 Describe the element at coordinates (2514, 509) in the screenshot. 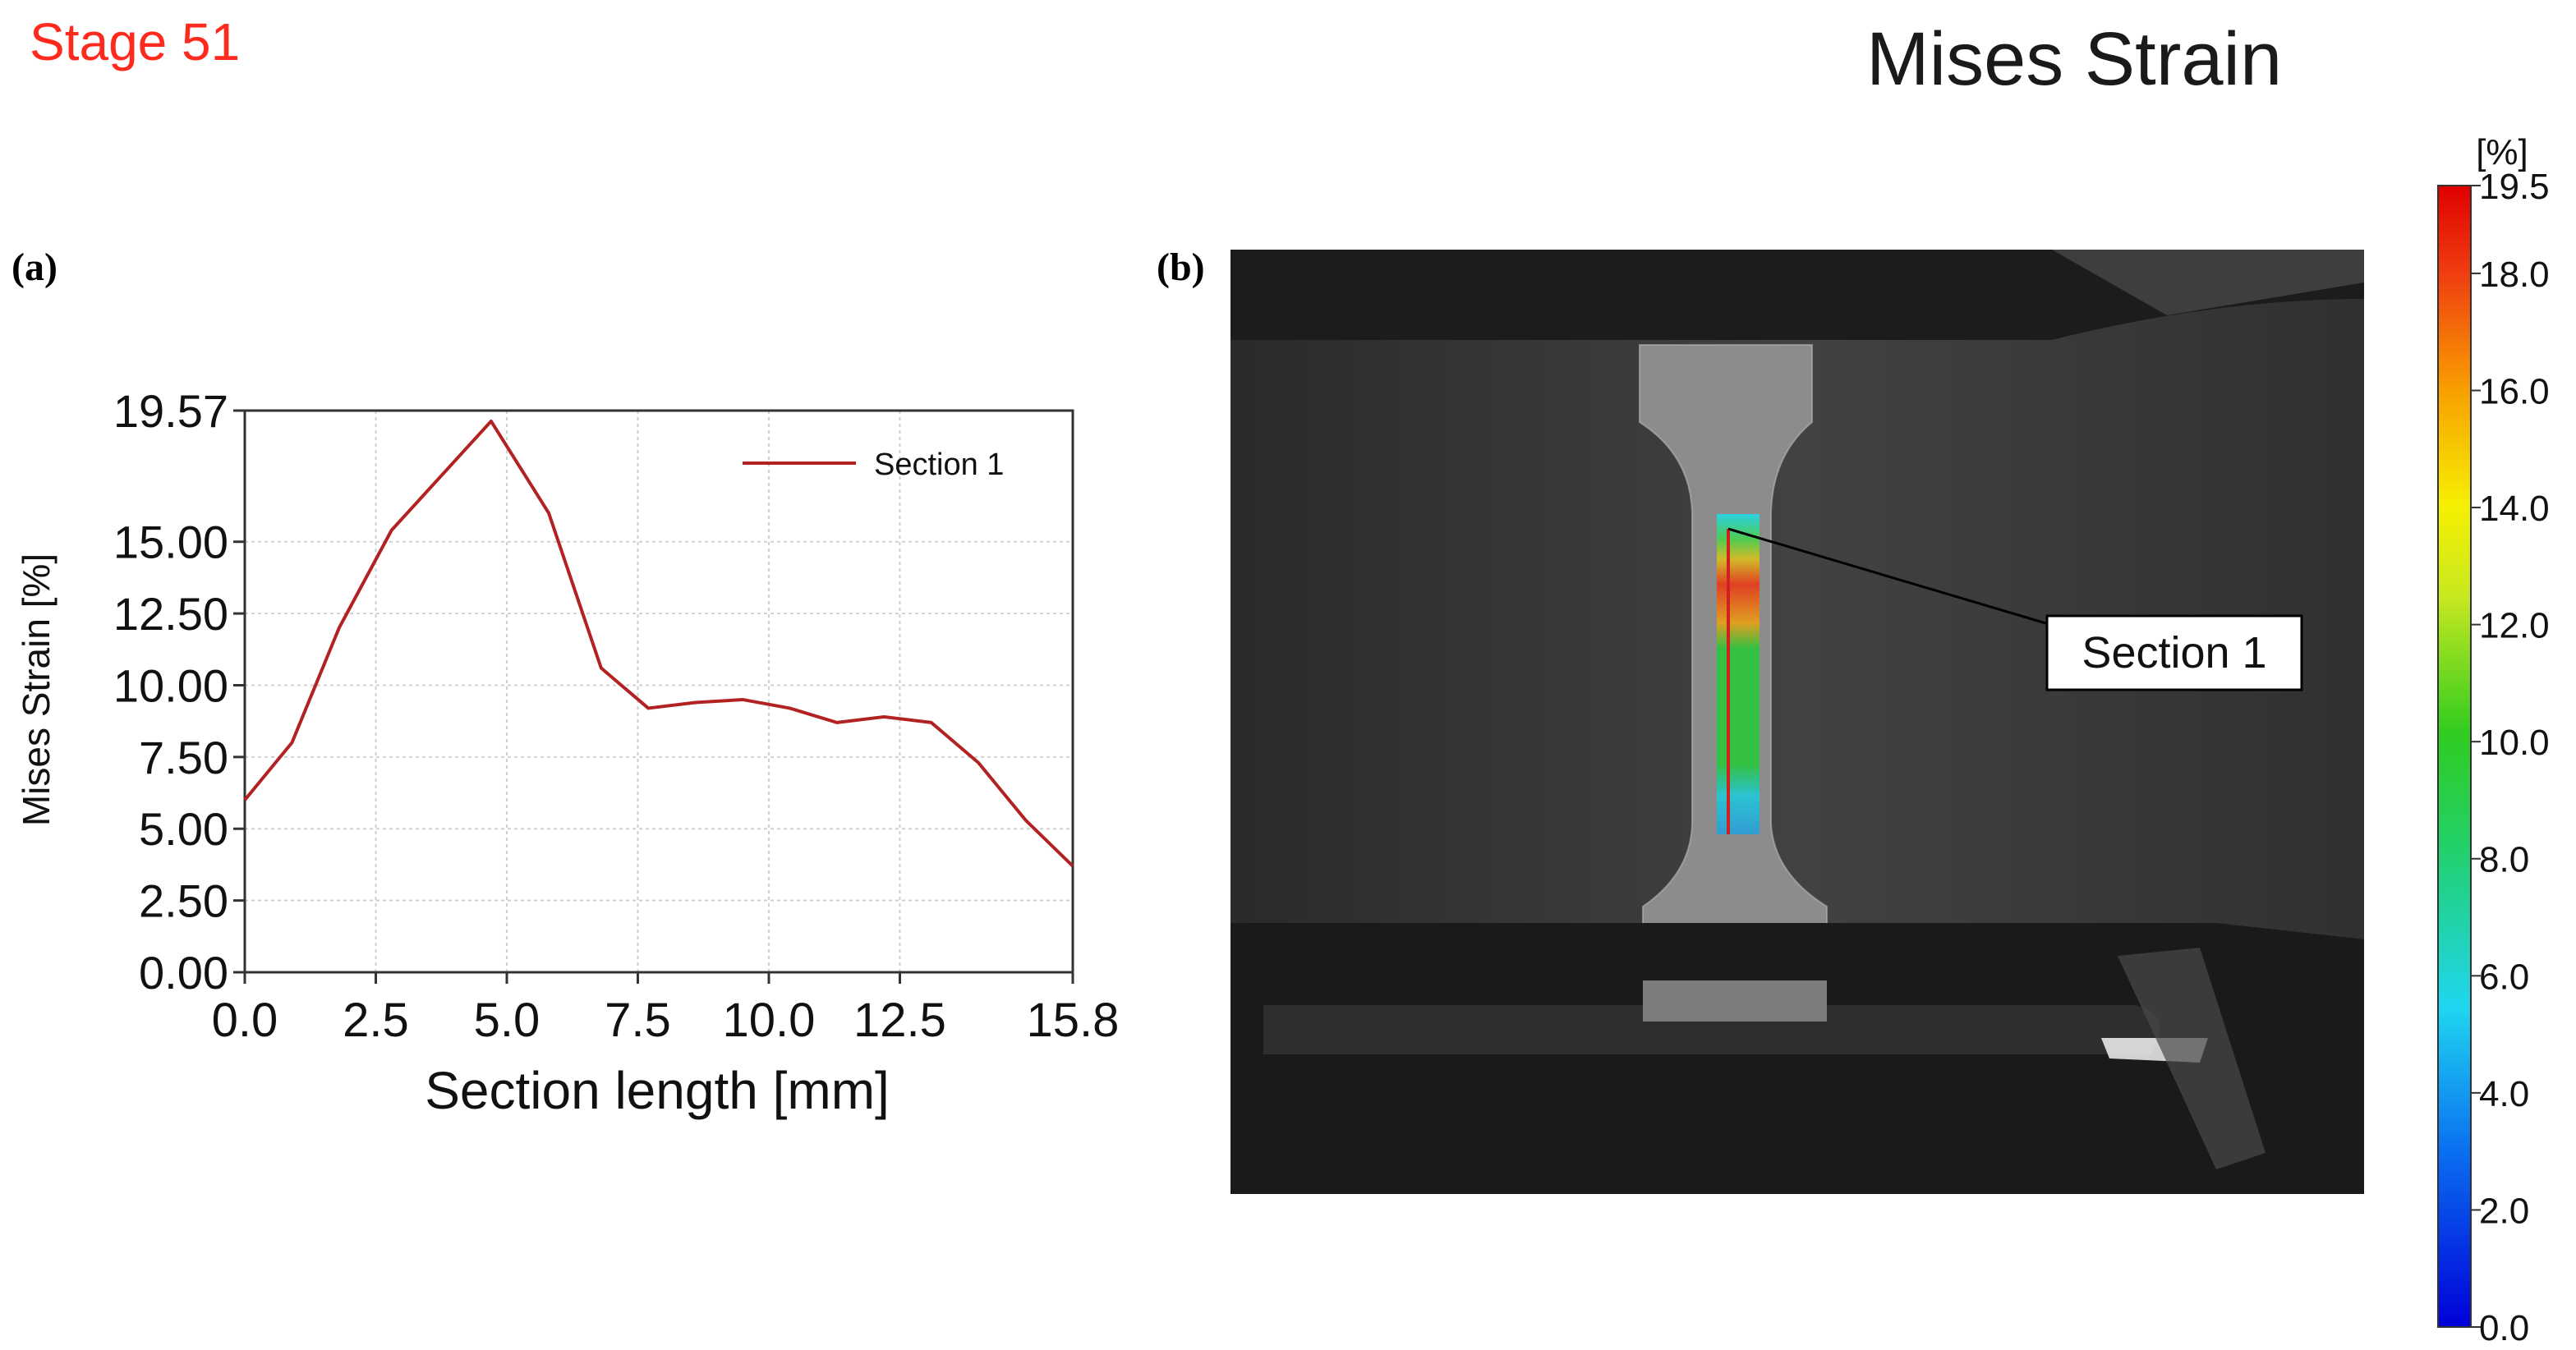

I see `colorbar-tick-label: 14.0` at that location.